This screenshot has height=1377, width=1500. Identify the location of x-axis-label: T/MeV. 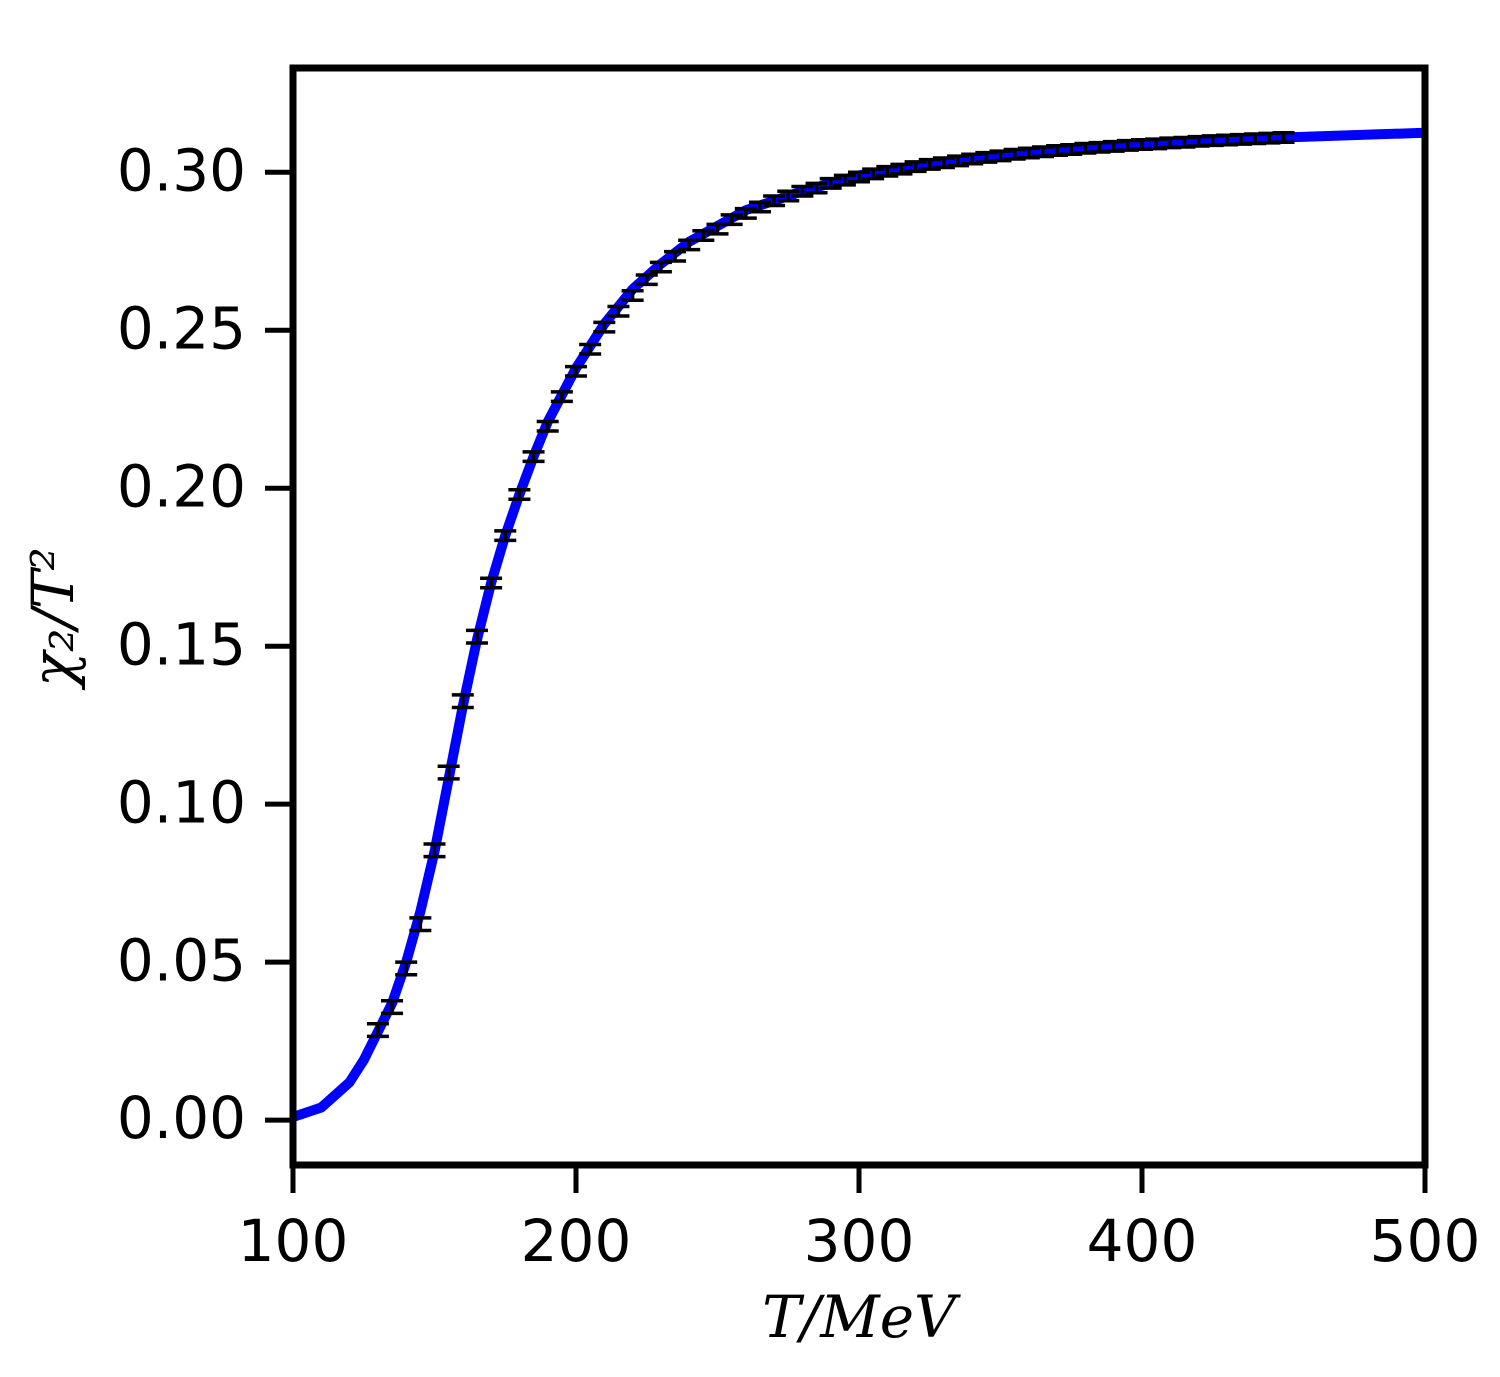
(861, 1317).